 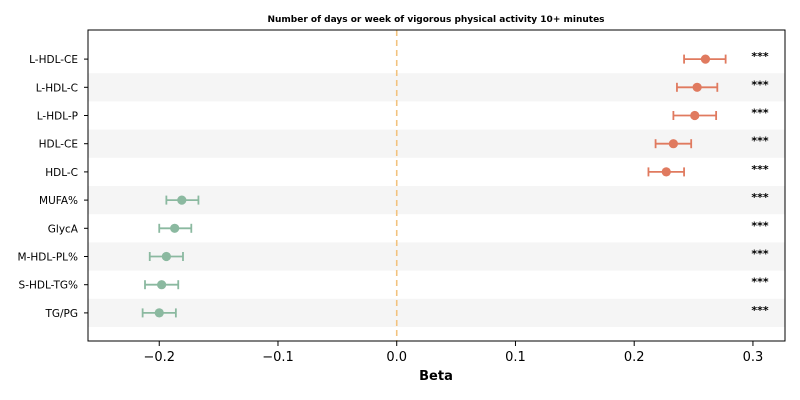 What do you see at coordinates (63, 229) in the screenshot?
I see `category-label: GlycA` at bounding box center [63, 229].